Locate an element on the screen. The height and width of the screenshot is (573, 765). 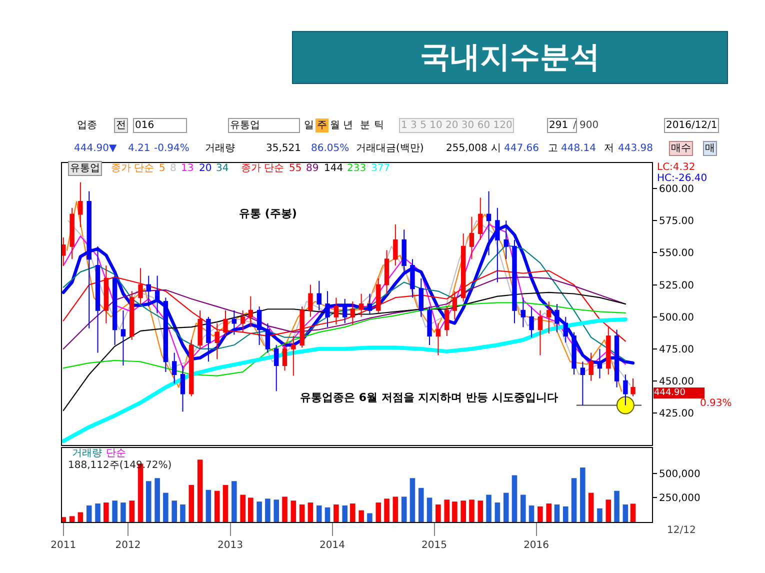
text: 틱 is located at coordinates (379, 125).